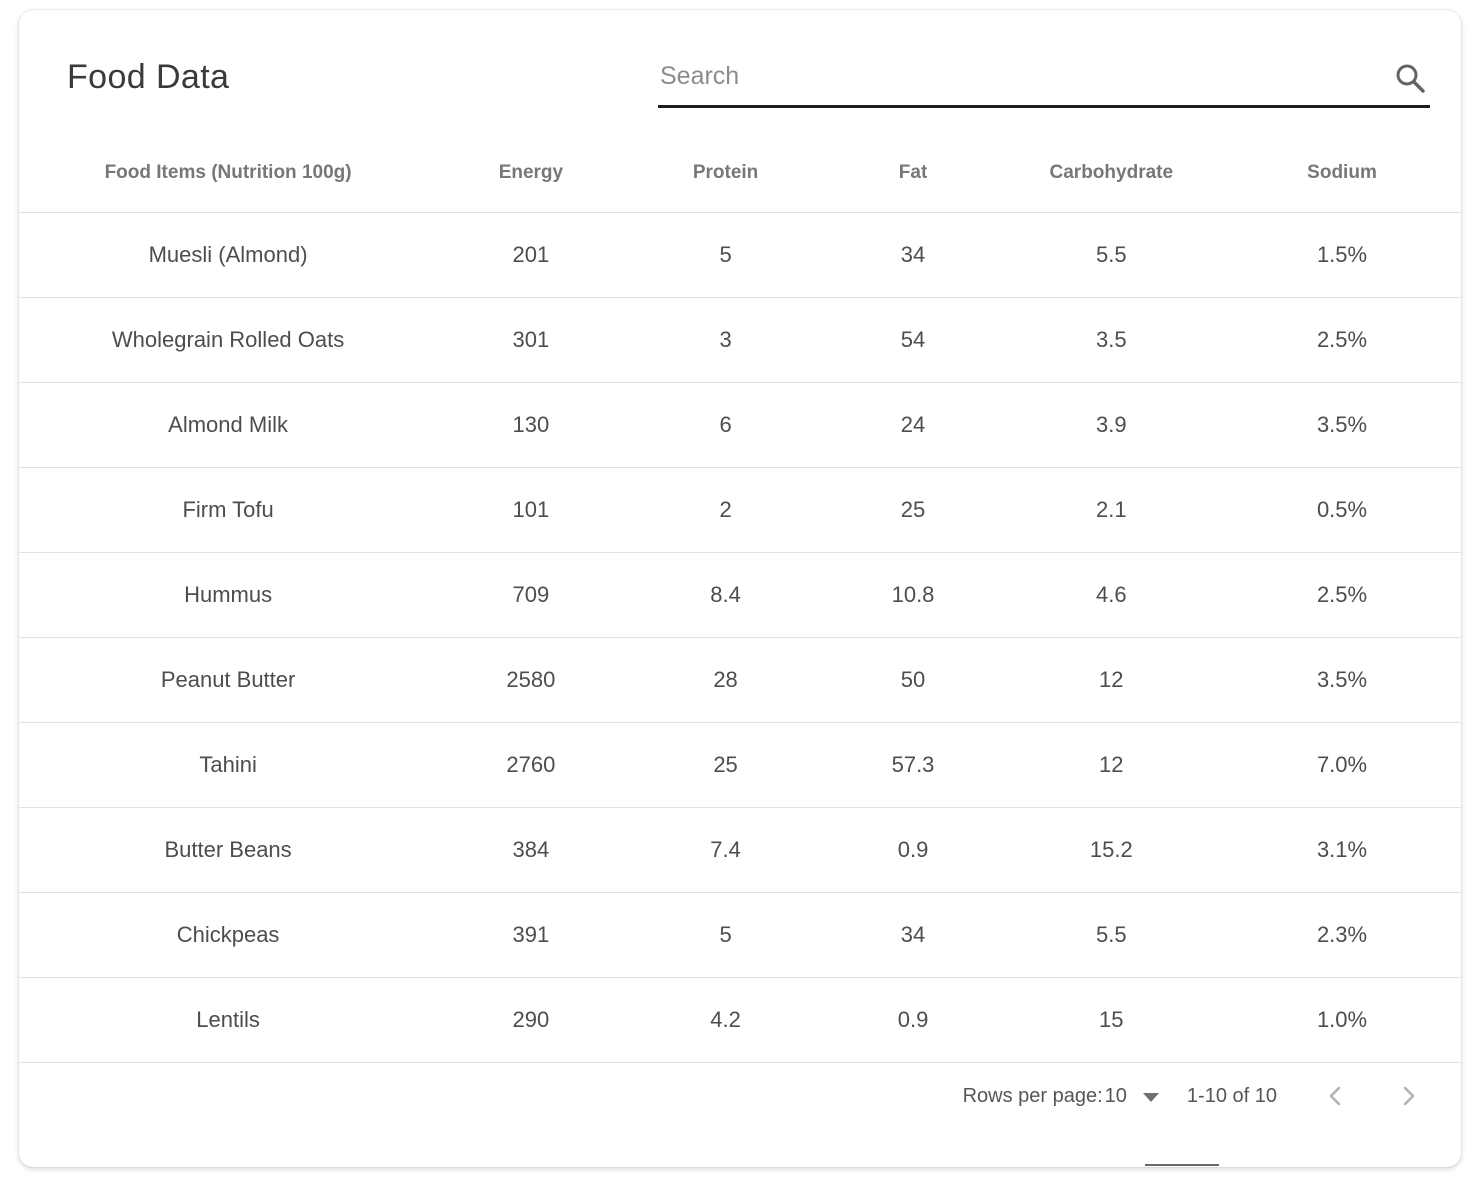  What do you see at coordinates (725, 340) in the screenshot?
I see `cell-protein: 3` at bounding box center [725, 340].